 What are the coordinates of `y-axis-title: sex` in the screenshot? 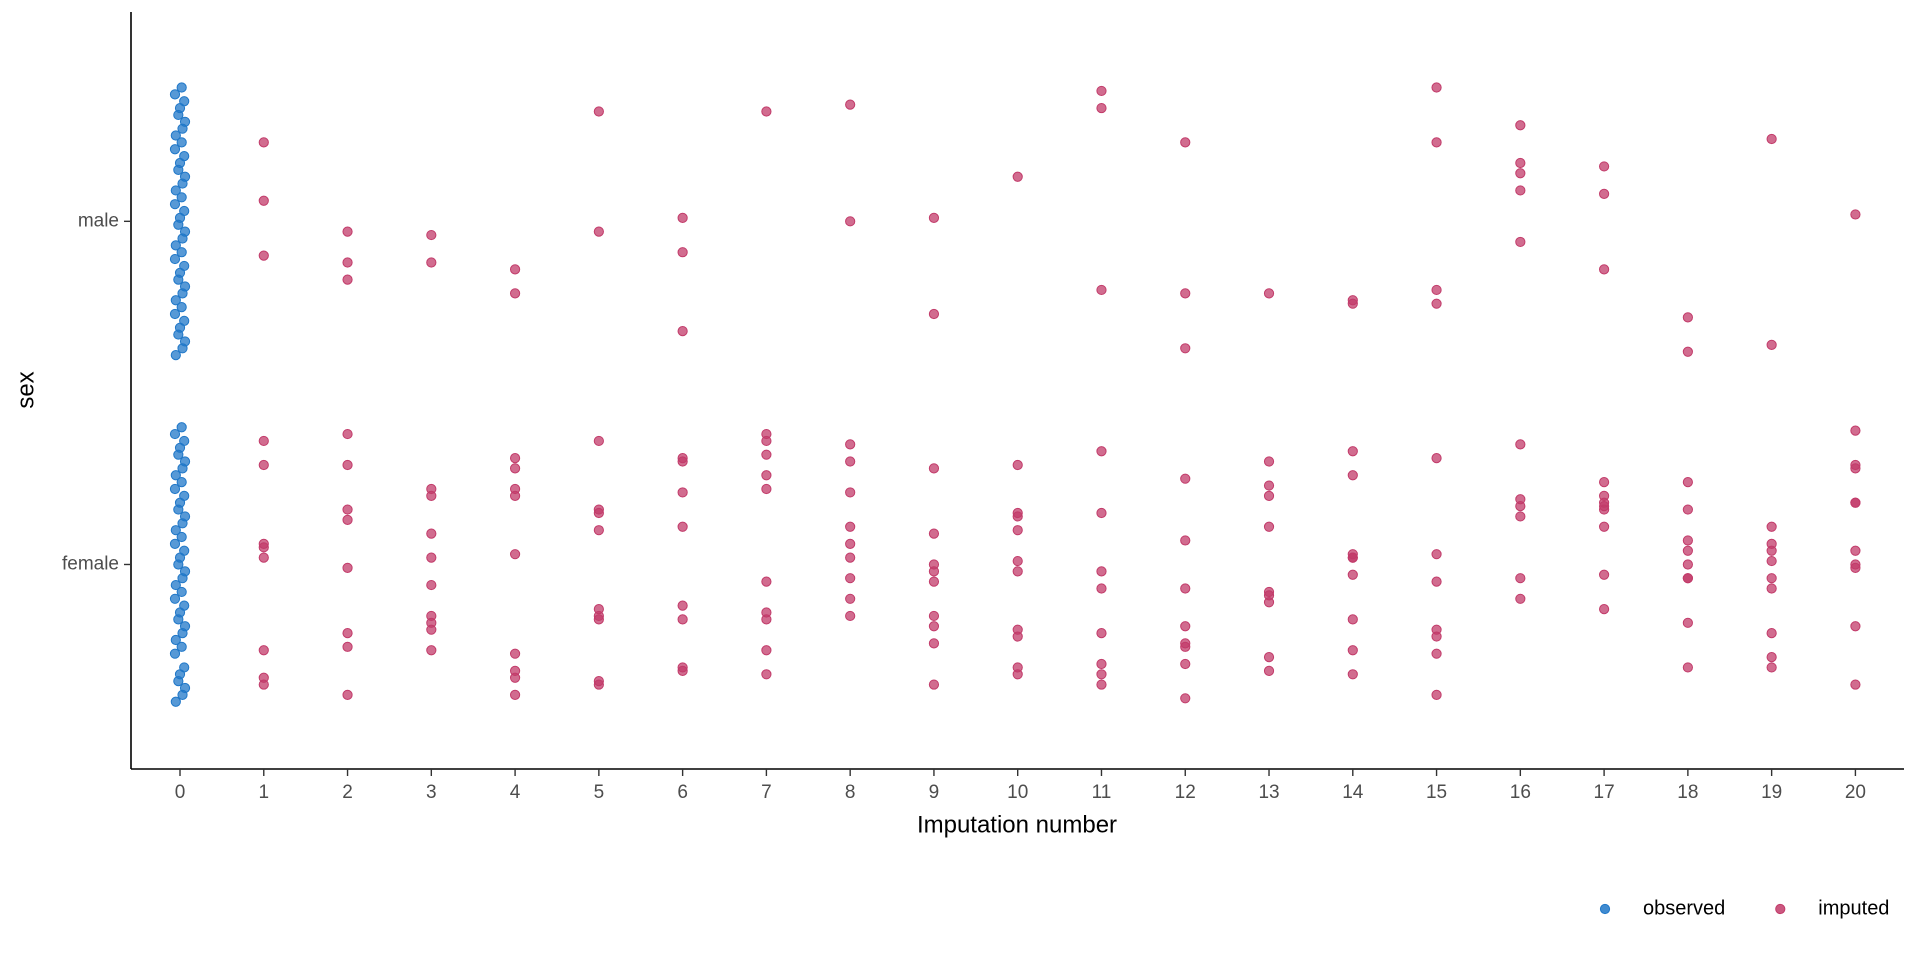 It's located at (25, 389).